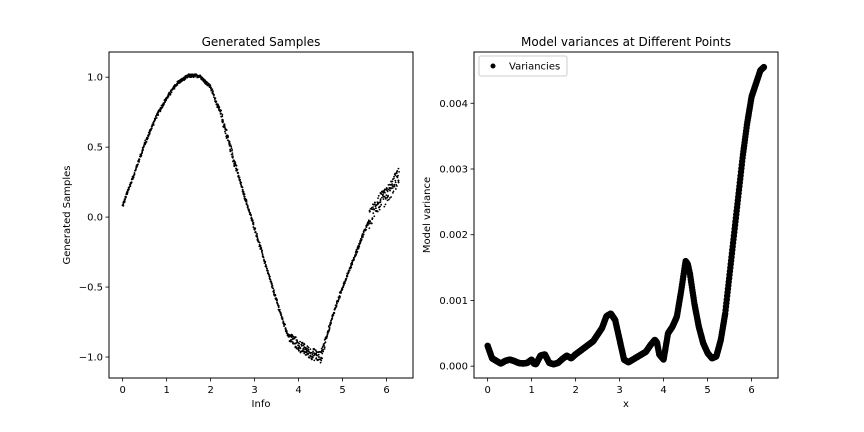 The height and width of the screenshot is (432, 864). I want to click on samples-x-tick-label: 3, so click(254, 390).